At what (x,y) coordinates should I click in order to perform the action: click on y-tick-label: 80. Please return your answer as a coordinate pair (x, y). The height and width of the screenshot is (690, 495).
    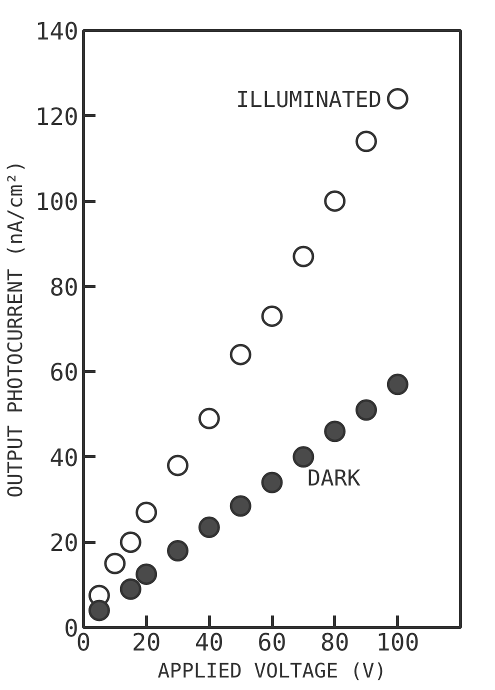
    Looking at the image, I should click on (64, 287).